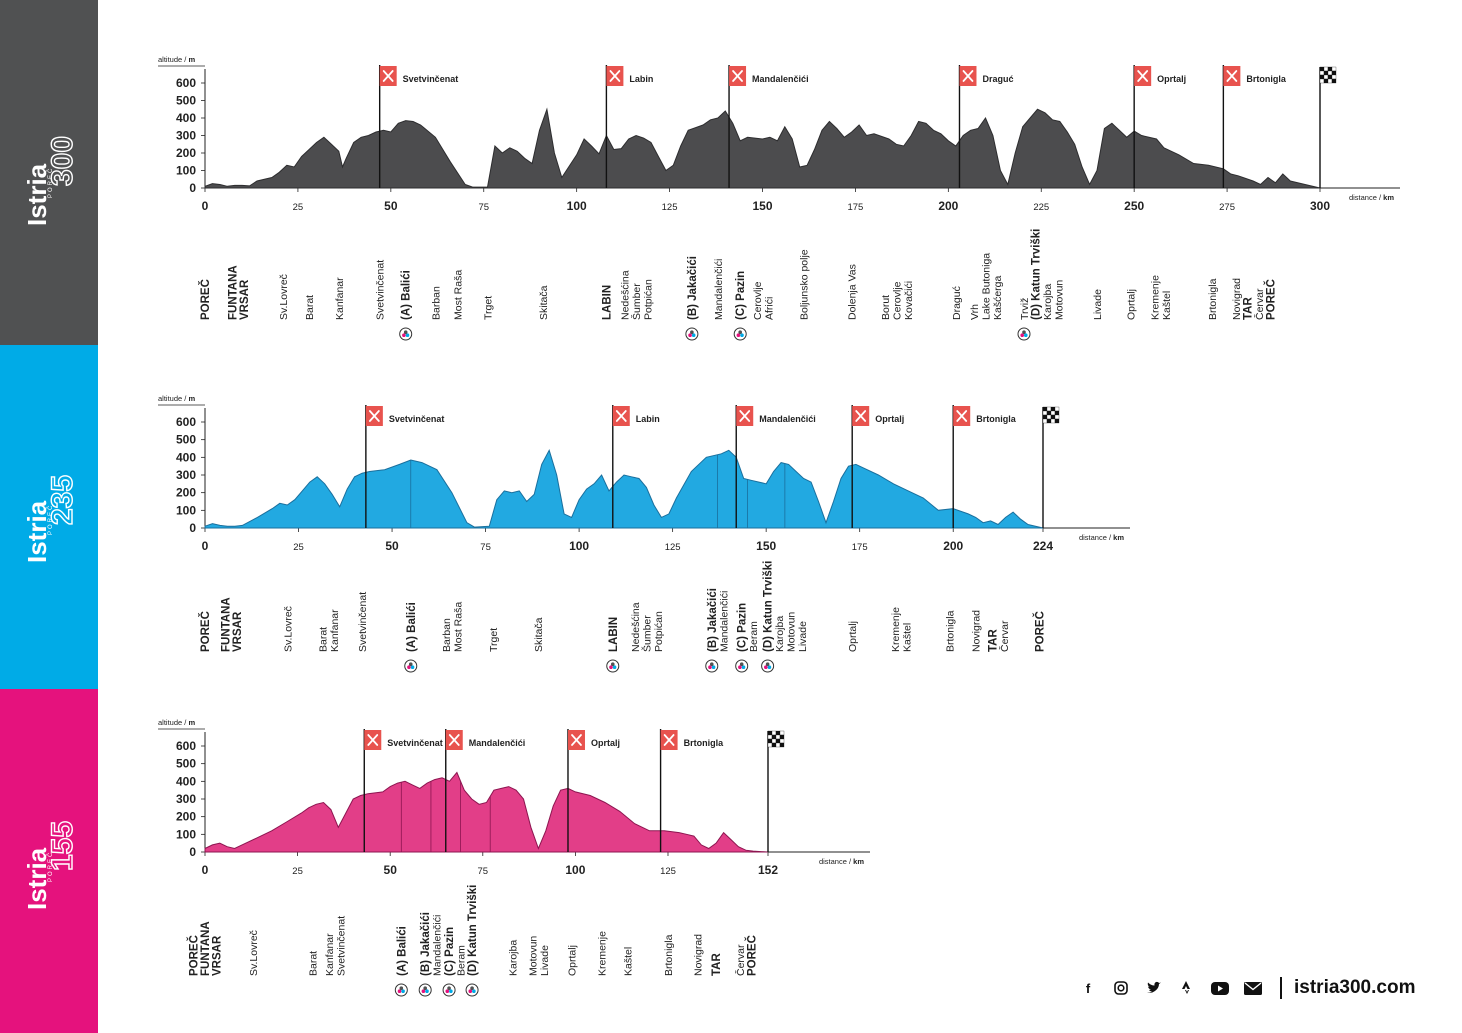  What do you see at coordinates (853, 636) in the screenshot?
I see `place-label: Oprtalj` at bounding box center [853, 636].